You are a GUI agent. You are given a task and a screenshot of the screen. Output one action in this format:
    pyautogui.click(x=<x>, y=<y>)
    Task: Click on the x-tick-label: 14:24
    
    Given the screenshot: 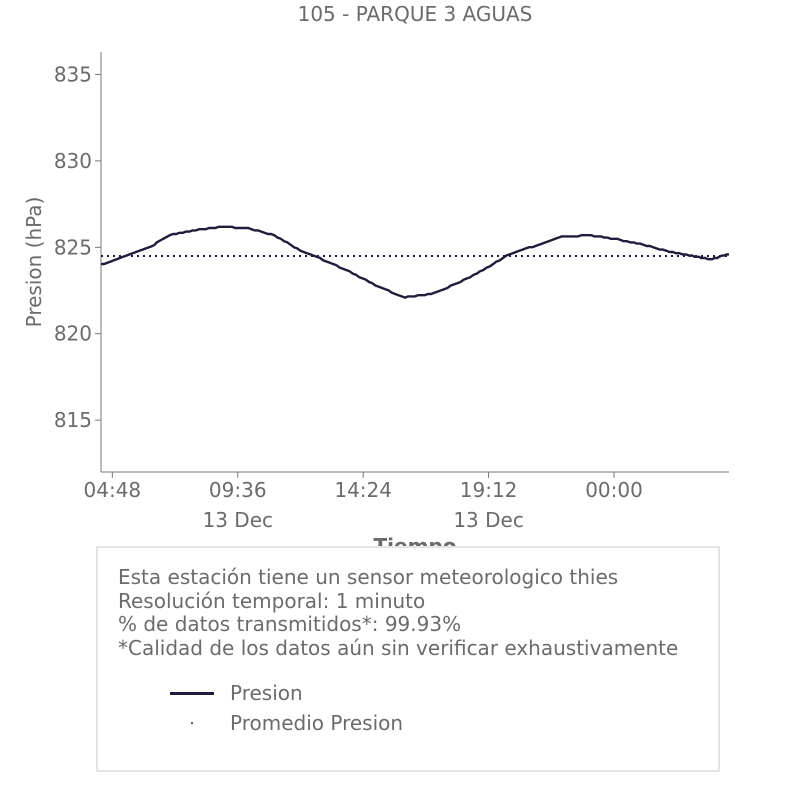 What is the action you would take?
    pyautogui.click(x=363, y=490)
    